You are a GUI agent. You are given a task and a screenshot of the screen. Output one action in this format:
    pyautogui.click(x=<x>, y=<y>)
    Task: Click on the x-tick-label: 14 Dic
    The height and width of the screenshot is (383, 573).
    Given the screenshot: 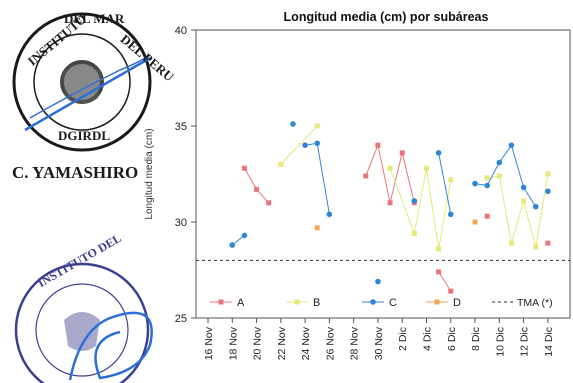 What is the action you would take?
    pyautogui.click(x=549, y=342)
    